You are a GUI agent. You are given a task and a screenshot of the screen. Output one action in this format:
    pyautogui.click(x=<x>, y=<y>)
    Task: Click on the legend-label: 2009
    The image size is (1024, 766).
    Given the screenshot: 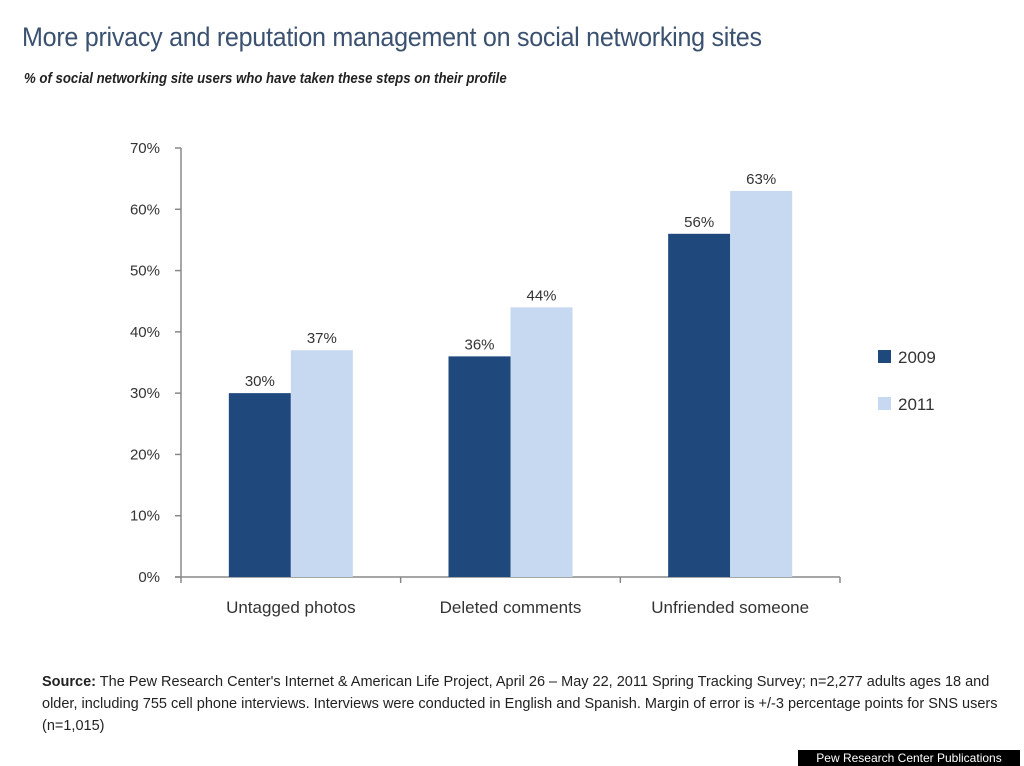 What is the action you would take?
    pyautogui.click(x=917, y=357)
    